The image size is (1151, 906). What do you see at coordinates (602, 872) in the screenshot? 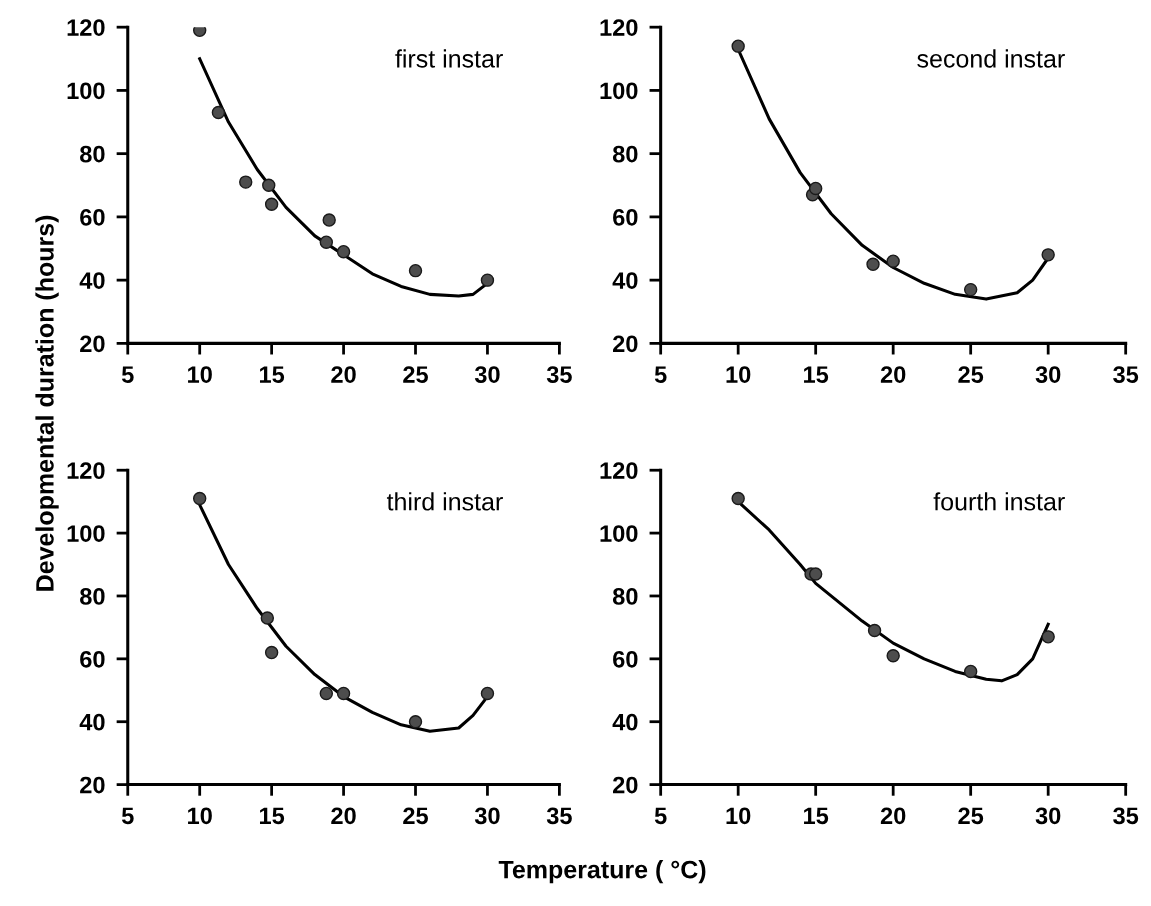
I see `x-axis-title: Temperature ( °C)` at bounding box center [602, 872].